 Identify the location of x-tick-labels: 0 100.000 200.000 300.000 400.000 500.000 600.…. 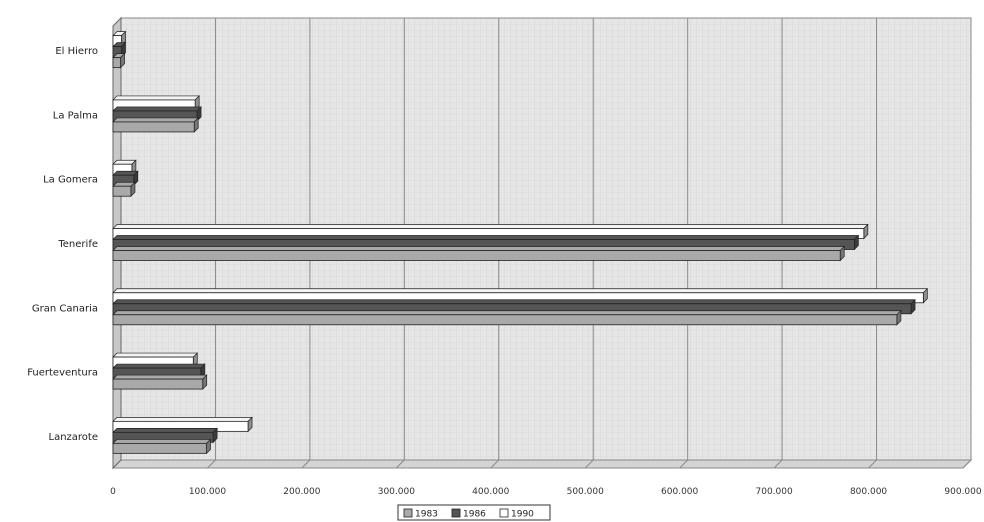
(546, 492).